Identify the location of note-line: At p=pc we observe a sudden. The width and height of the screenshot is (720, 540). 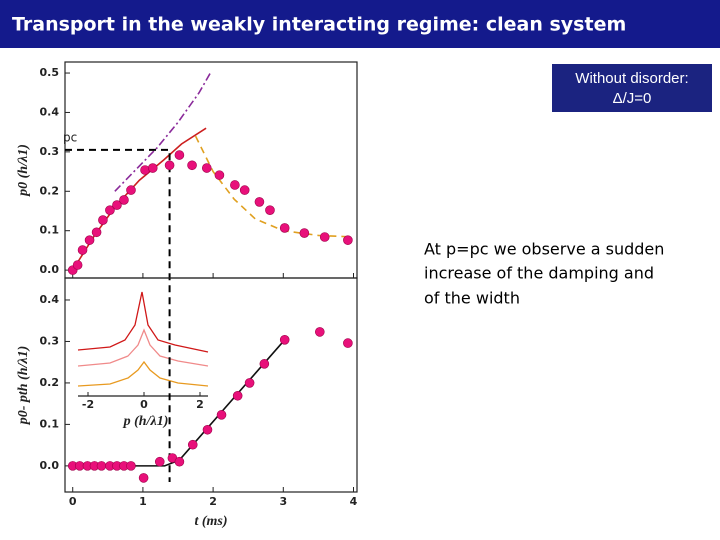
(544, 249).